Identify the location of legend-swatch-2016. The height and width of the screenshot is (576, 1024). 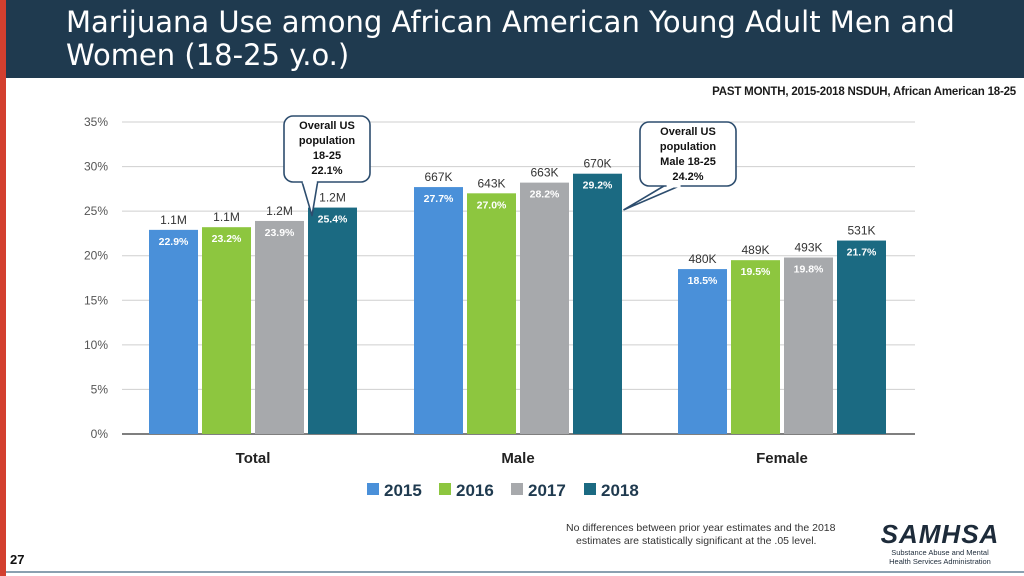
(445, 489).